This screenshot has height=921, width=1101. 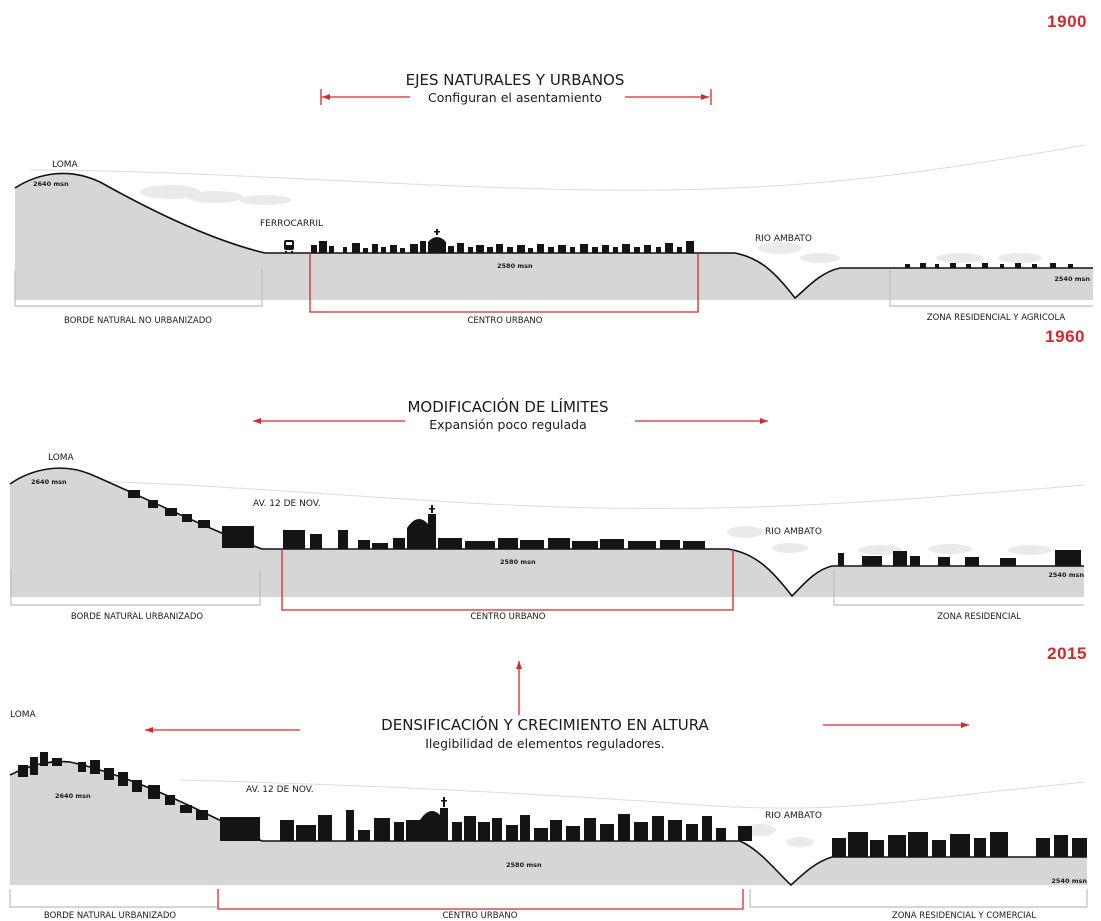 I want to click on landmark-label: FERROCARRIL, so click(x=291, y=224).